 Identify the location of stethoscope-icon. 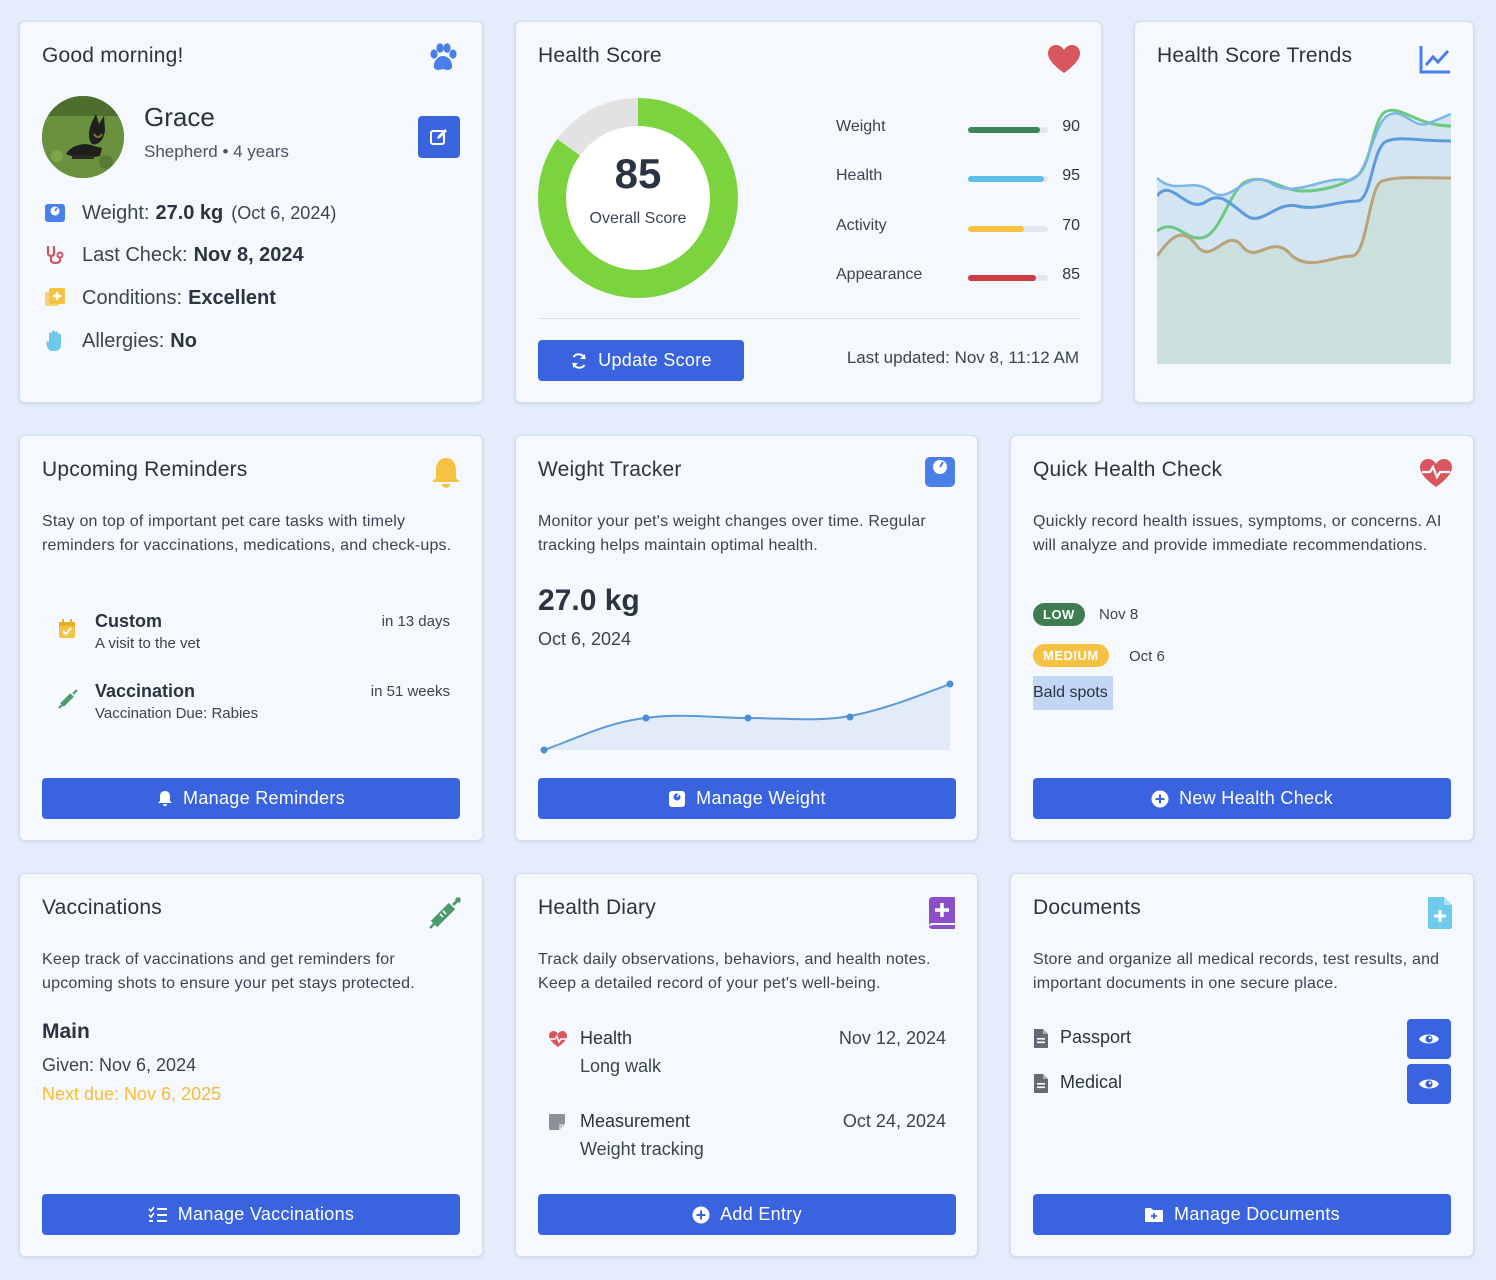
(55, 255).